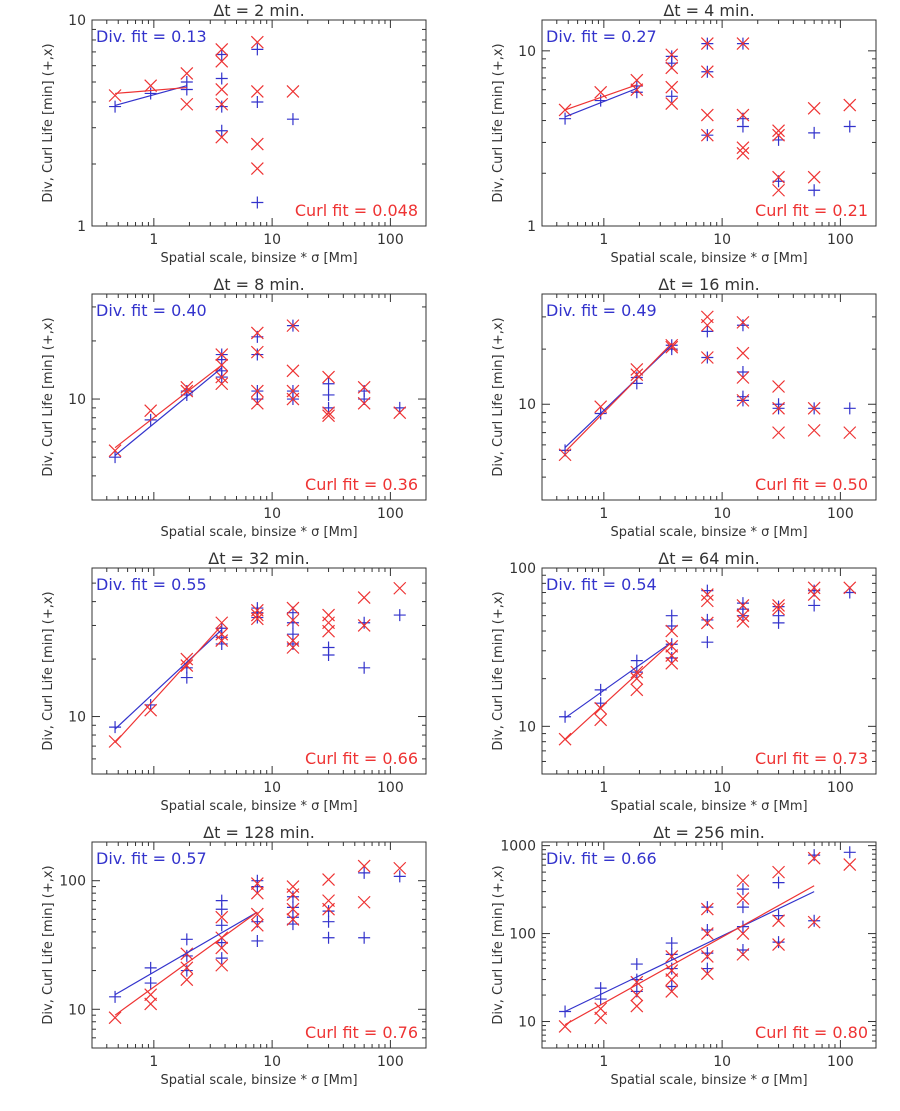 This screenshot has width=900, height=1111. What do you see at coordinates (522, 569) in the screenshot?
I see `y-tick-label: 100` at bounding box center [522, 569].